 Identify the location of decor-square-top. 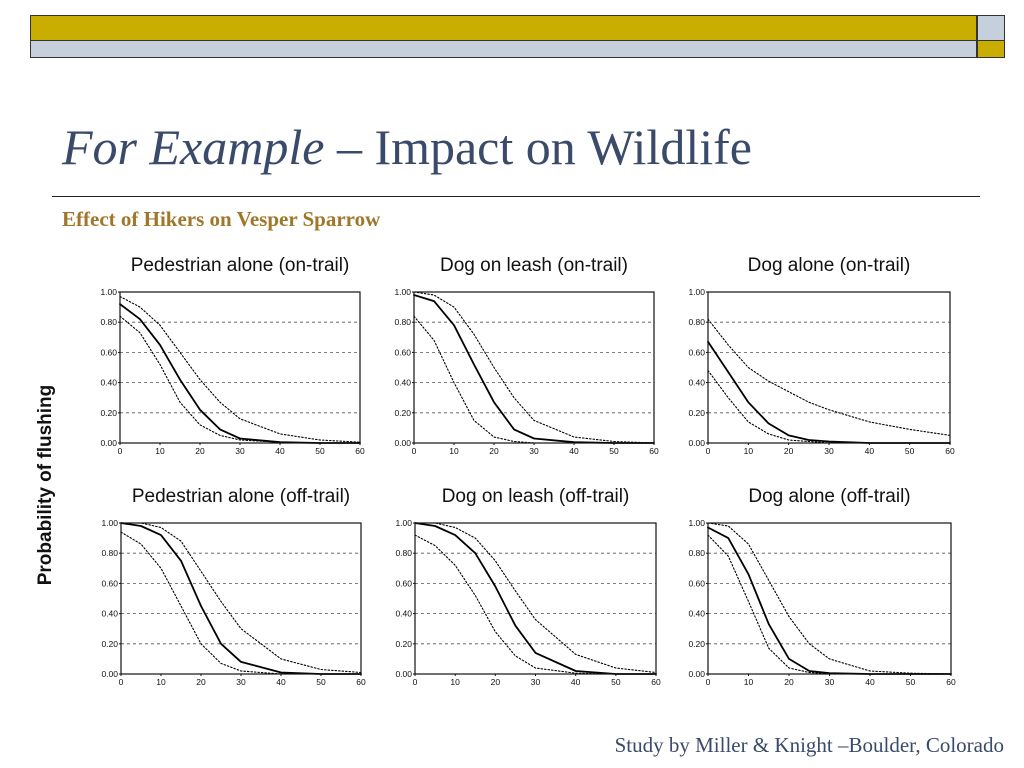
(991, 28).